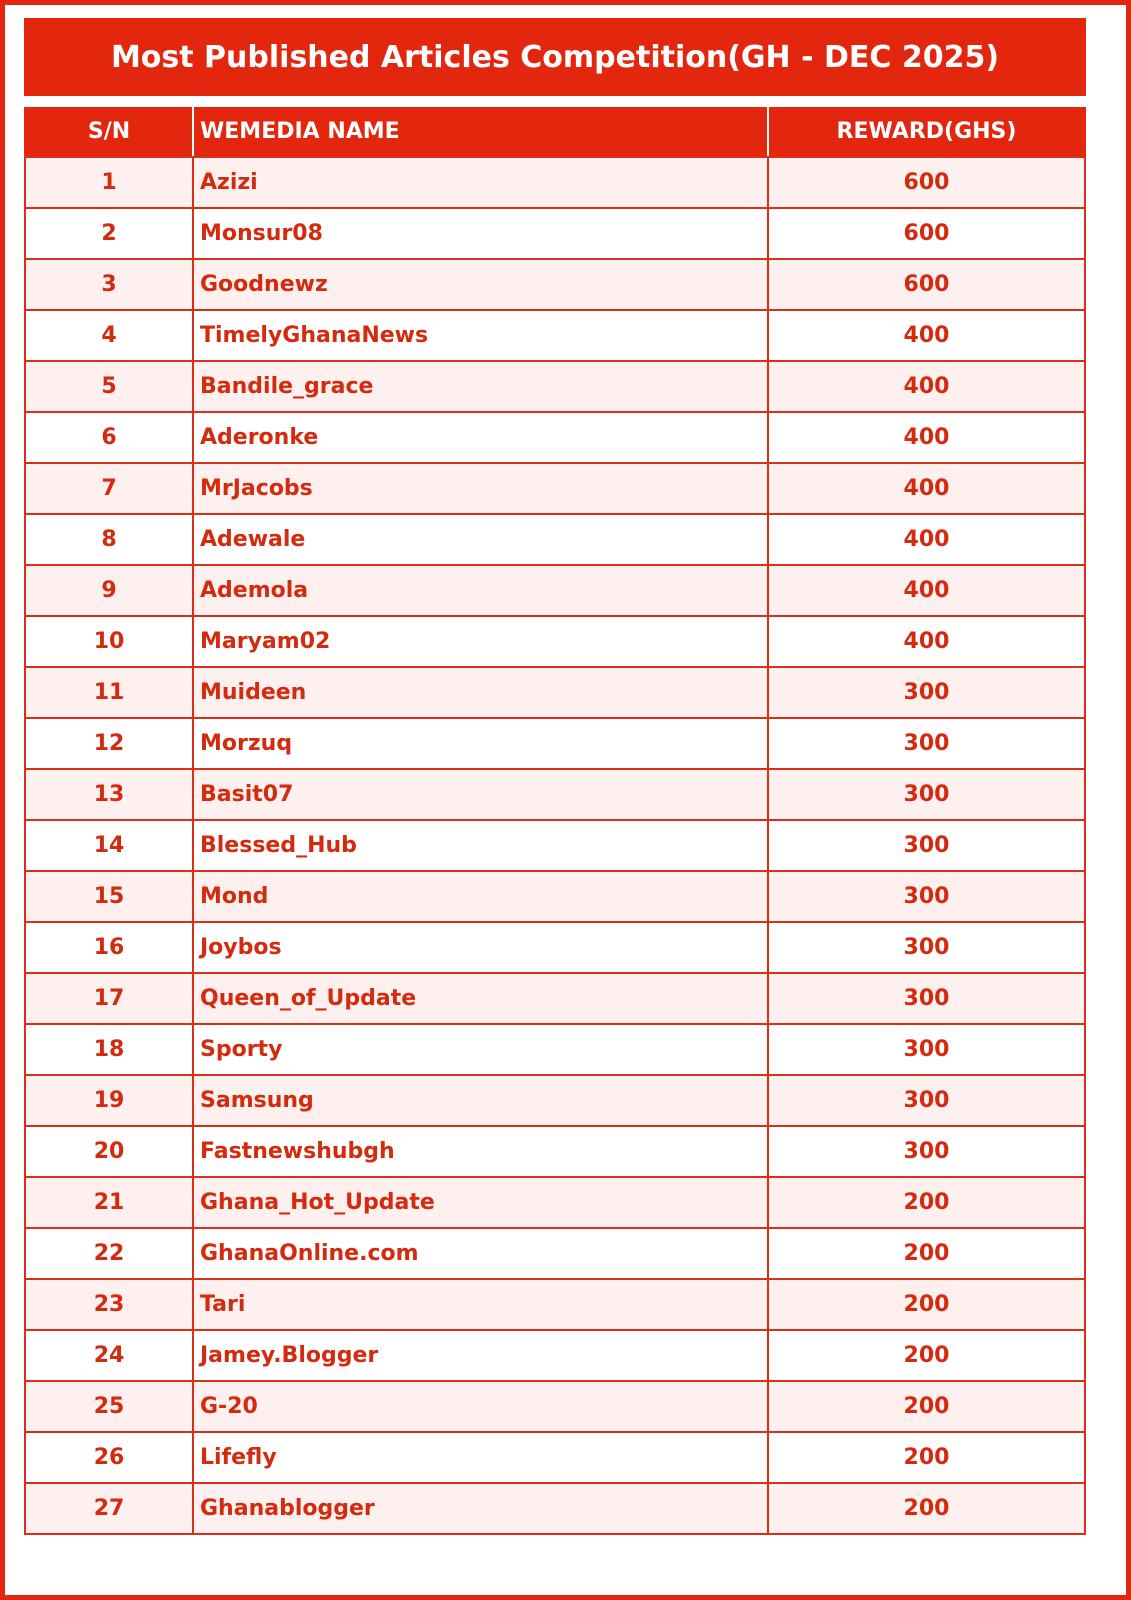 The height and width of the screenshot is (1600, 1131). I want to click on wemedia-name: Muideen, so click(480, 692).